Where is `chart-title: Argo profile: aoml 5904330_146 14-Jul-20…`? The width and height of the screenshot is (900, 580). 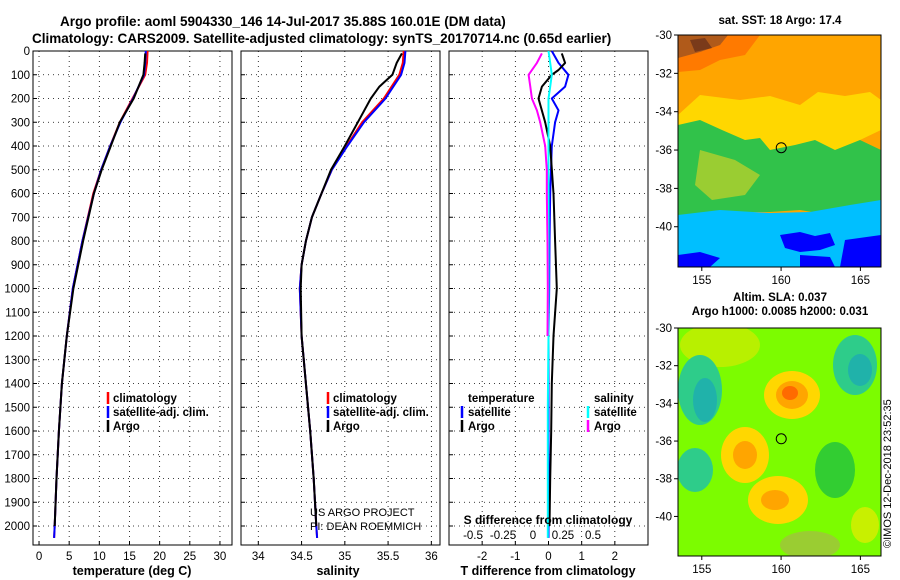
chart-title: Argo profile: aoml 5904330_146 14-Jul-20… is located at coordinates (283, 21).